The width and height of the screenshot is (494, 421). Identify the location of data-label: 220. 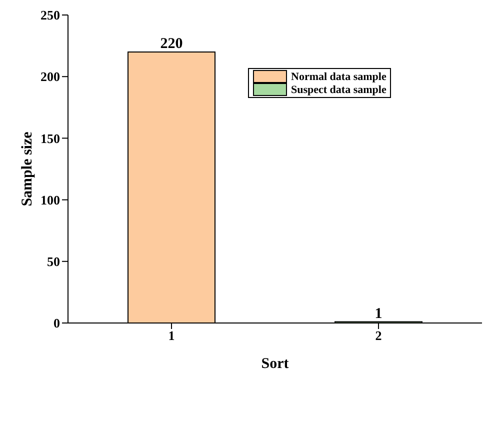
(171, 44).